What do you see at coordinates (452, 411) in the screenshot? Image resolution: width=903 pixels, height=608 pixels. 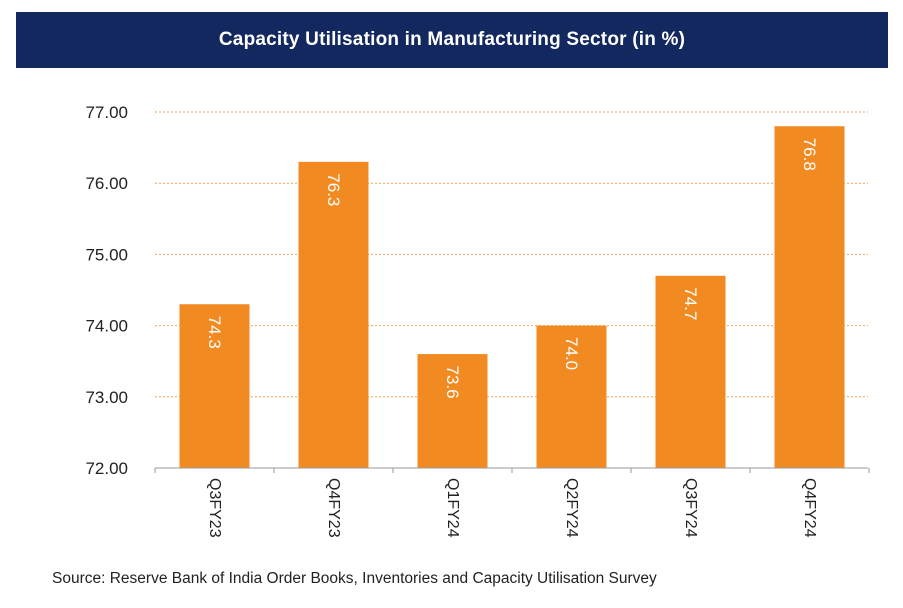 I see `bar-q1fy24` at bounding box center [452, 411].